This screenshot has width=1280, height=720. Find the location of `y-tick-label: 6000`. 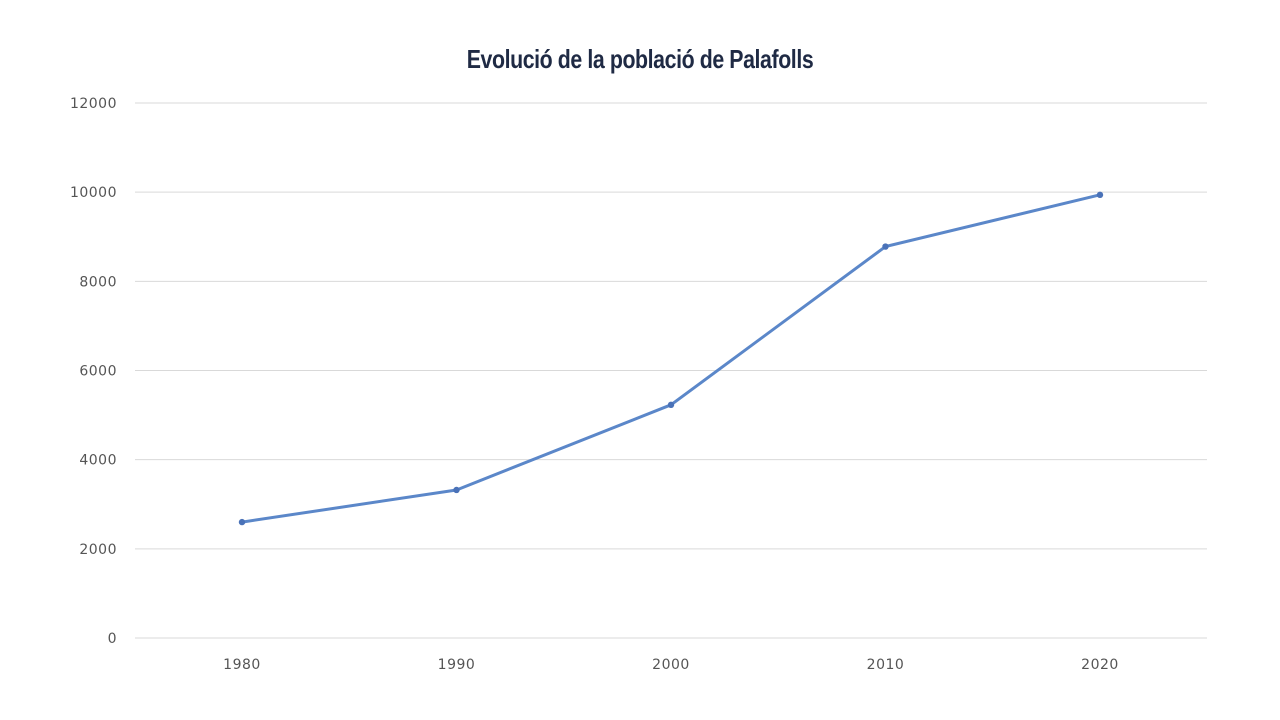

y-tick-label: 6000 is located at coordinates (98, 372).